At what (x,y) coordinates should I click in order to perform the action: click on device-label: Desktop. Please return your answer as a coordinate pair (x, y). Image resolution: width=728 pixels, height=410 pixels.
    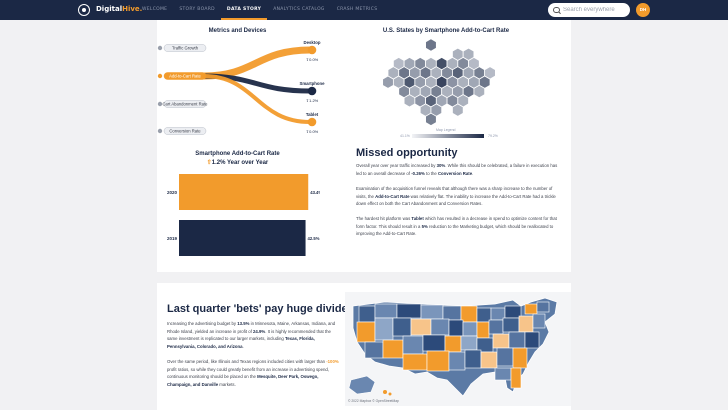
    Looking at the image, I should click on (312, 42).